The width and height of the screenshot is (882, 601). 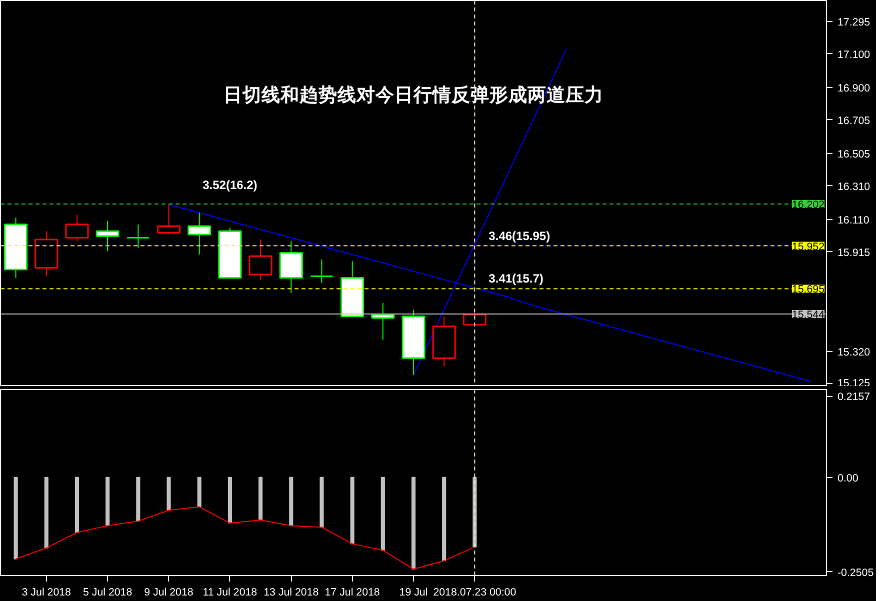 What do you see at coordinates (808, 290) in the screenshot?
I see `ref-line-label: 15.695` at bounding box center [808, 290].